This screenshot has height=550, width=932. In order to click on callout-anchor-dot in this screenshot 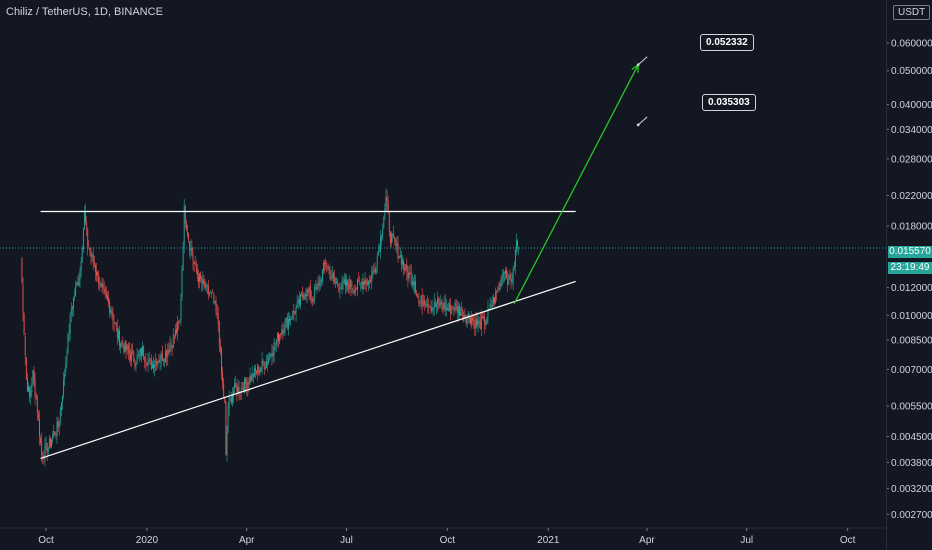, I will do `click(638, 125)`.